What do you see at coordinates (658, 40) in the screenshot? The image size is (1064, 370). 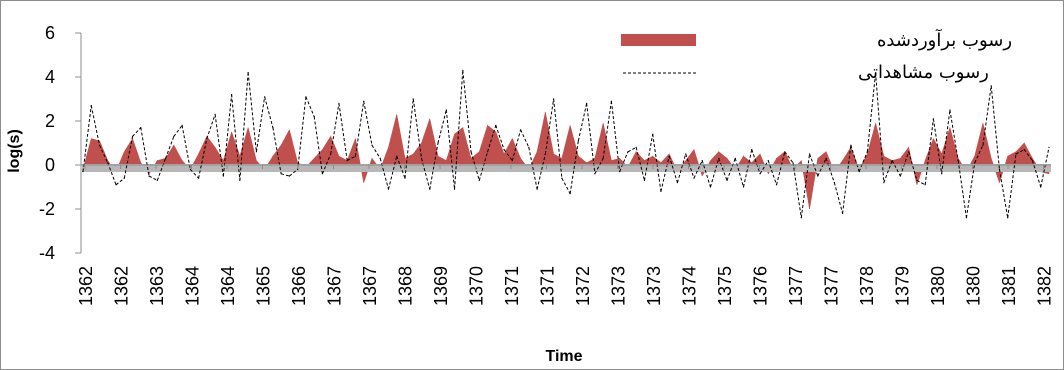 I see `legend-swatch-estimated` at bounding box center [658, 40].